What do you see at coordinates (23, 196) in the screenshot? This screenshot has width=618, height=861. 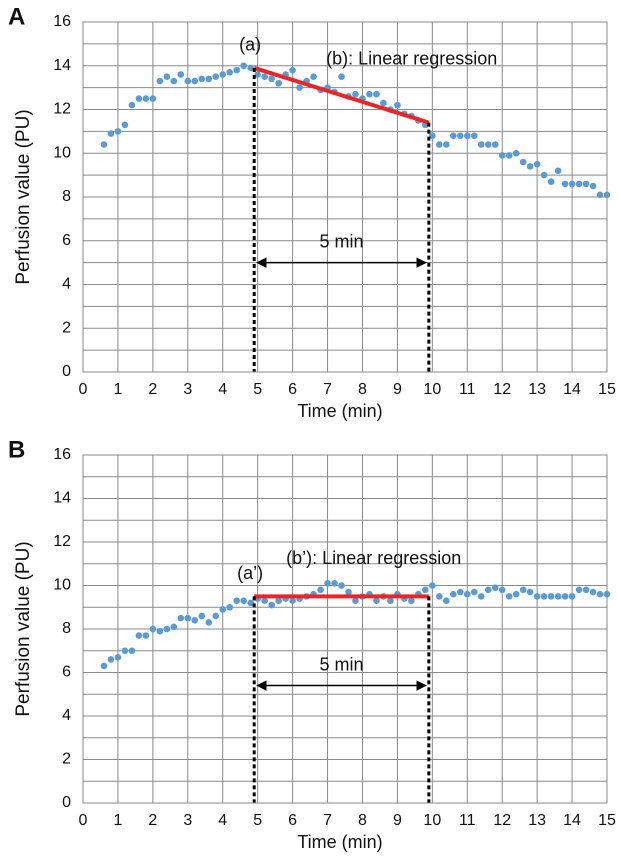 I see `y-axis-title: Perfusion value (PU)` at bounding box center [23, 196].